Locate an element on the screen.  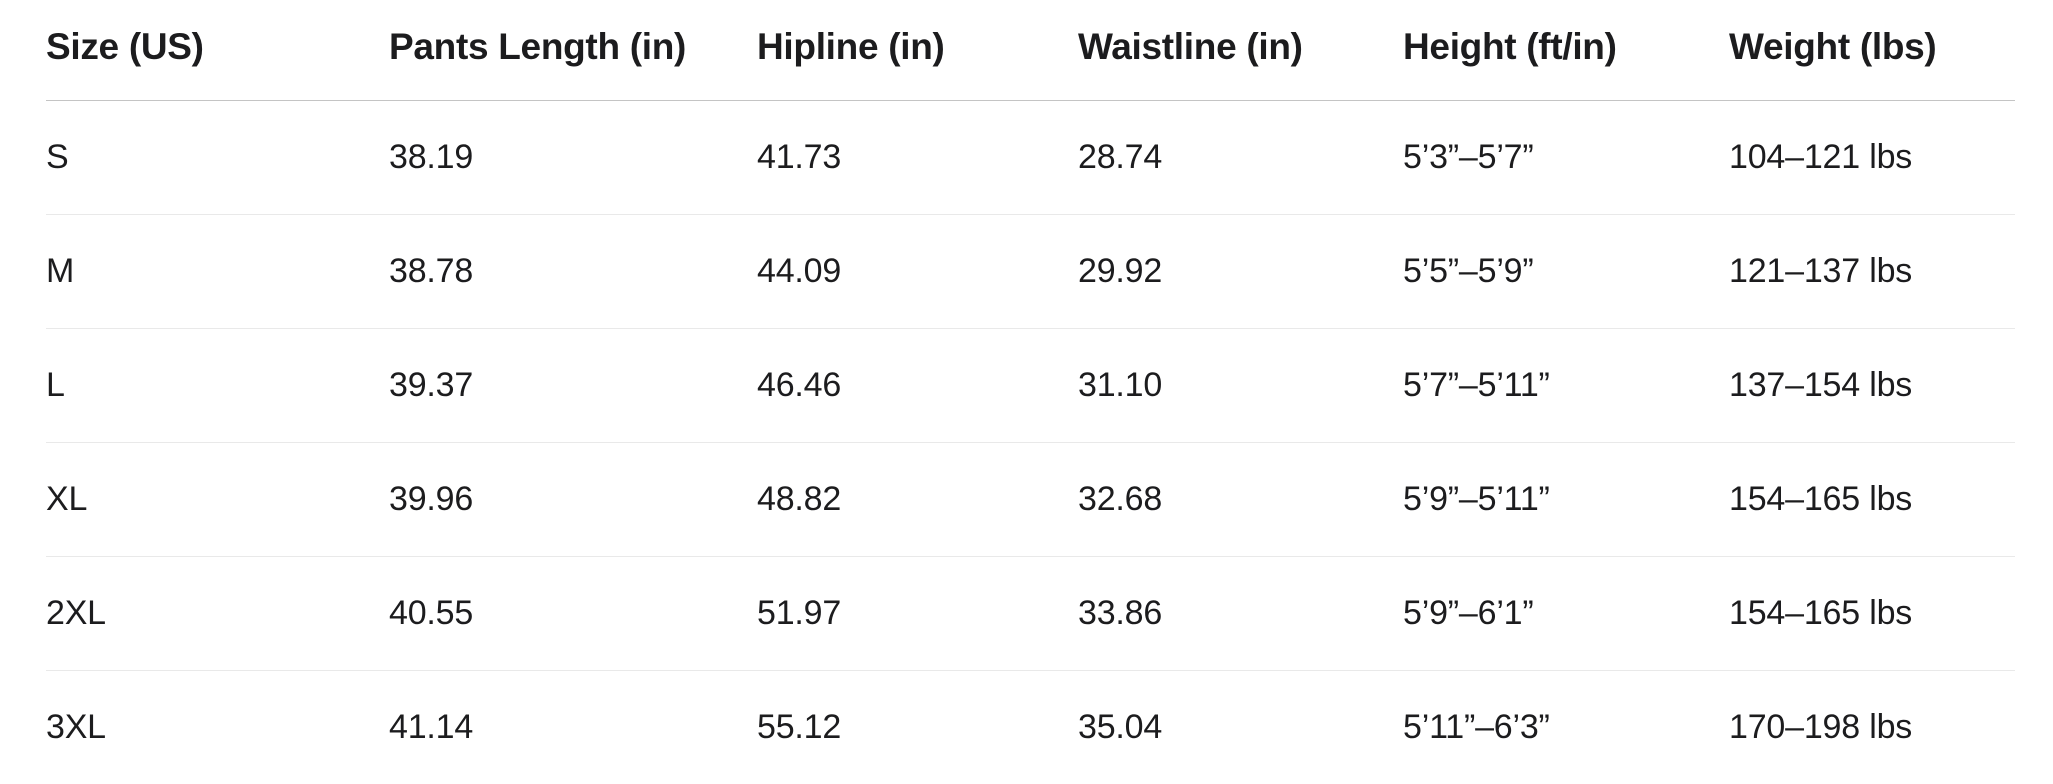
cell-waistline: 29.92 is located at coordinates (1240, 272).